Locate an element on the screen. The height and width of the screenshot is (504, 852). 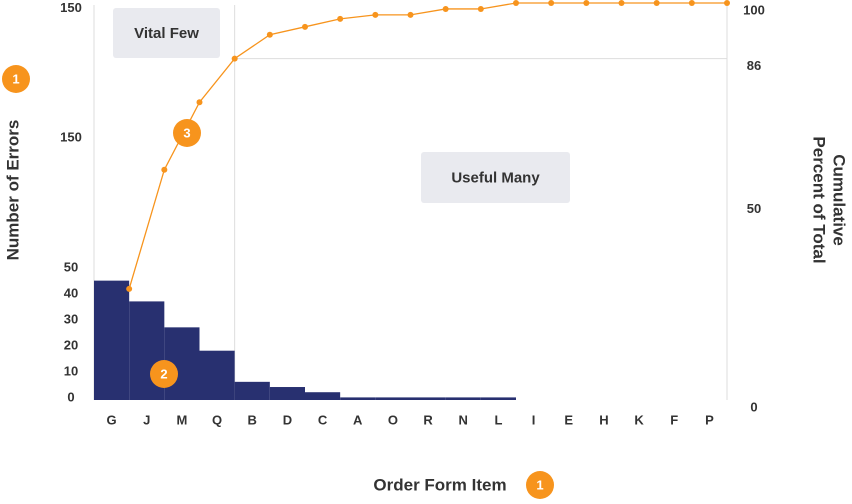
x-tick-label: N is located at coordinates (463, 419).